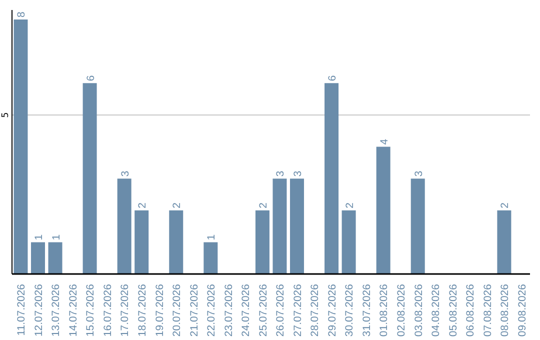 This screenshot has height=340, width=540. Describe the element at coordinates (125, 310) in the screenshot. I see `x-tick-label: 17.07.2026` at that location.